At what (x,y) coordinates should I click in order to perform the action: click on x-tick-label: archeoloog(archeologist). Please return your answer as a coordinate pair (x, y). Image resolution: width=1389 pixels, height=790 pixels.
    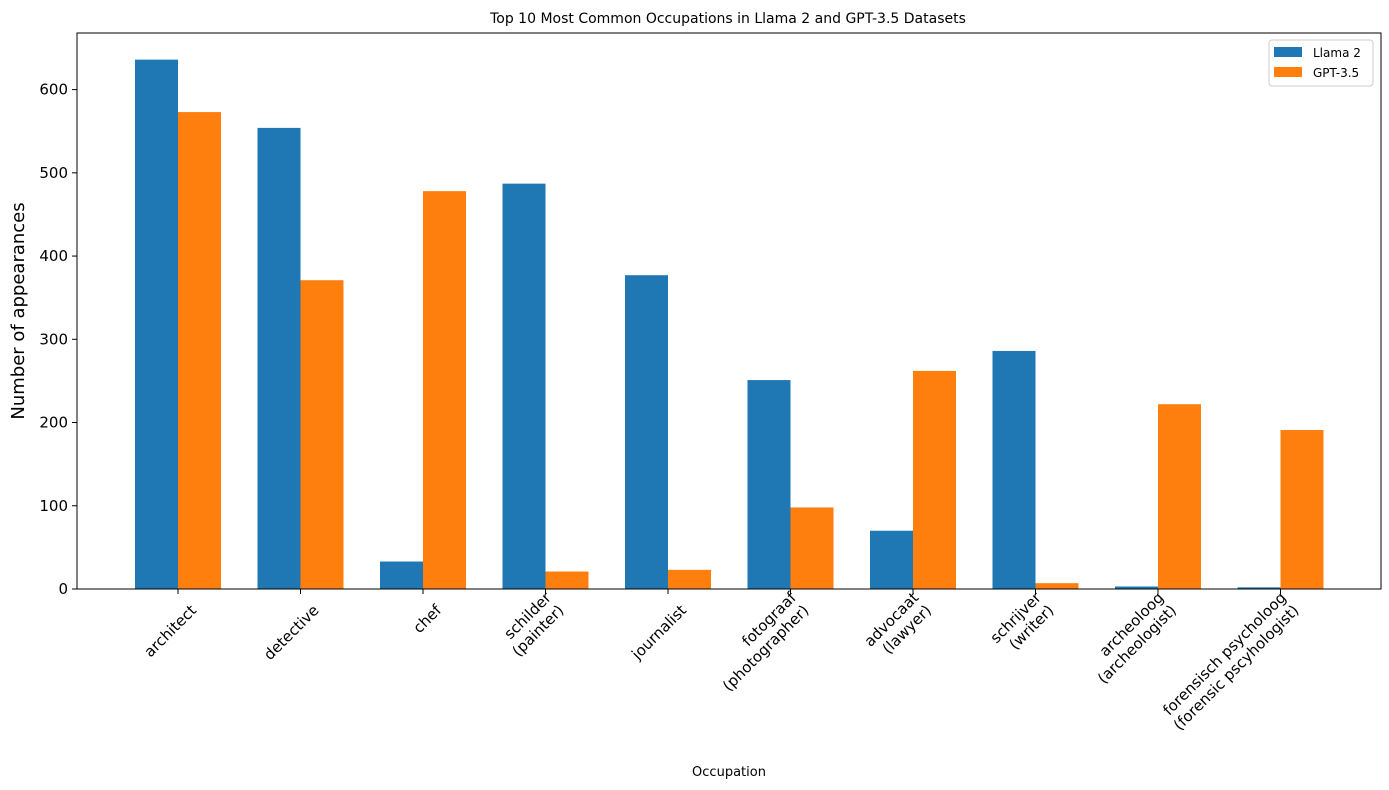
    Looking at the image, I should click on (1130, 638).